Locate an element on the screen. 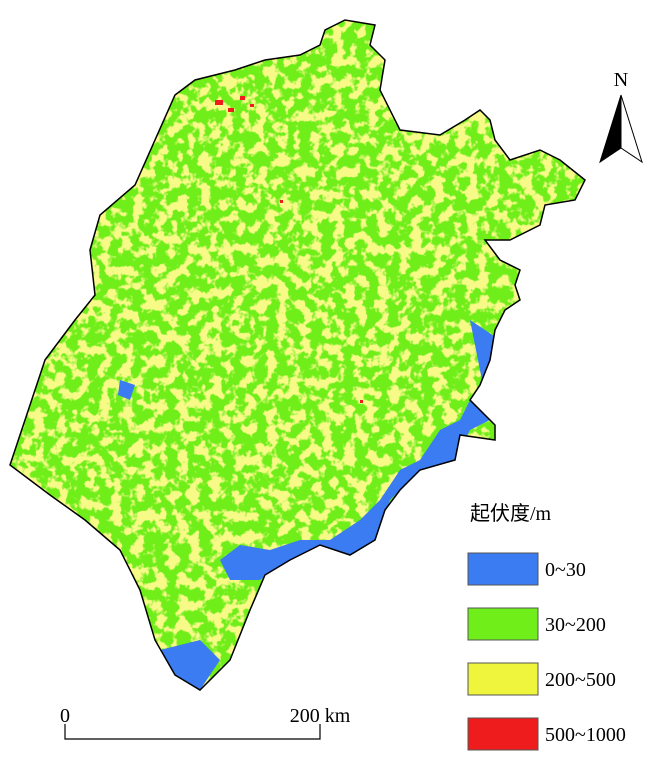 This screenshot has height=766, width=650. north-label: N is located at coordinates (621, 80).